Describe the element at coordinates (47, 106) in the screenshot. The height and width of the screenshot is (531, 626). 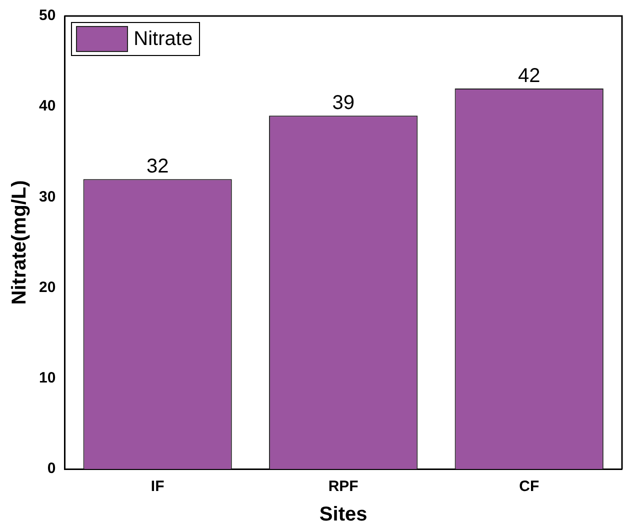
I see `y-tick-label: 40` at that location.